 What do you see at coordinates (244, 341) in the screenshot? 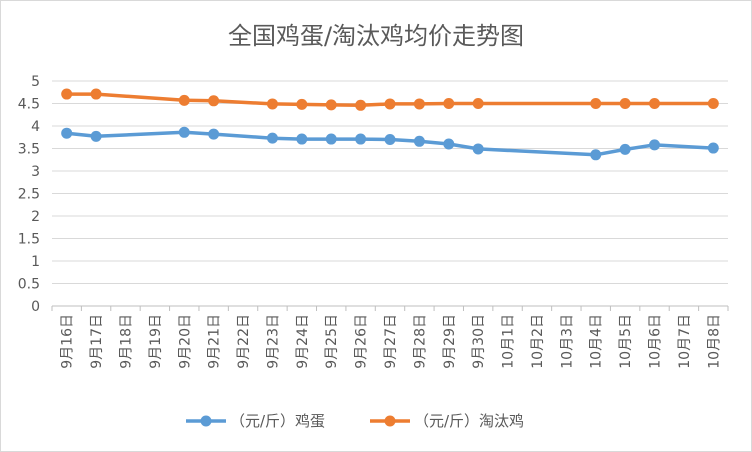
I see `x-tick-label: 9月22日` at bounding box center [244, 341].